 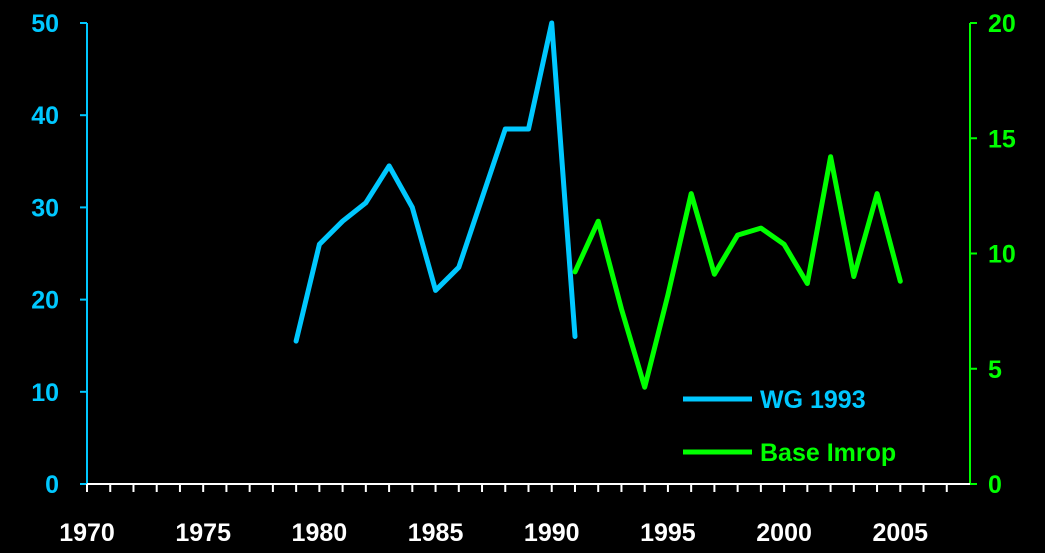 What do you see at coordinates (552, 533) in the screenshot?
I see `x-tick-label: 1990` at bounding box center [552, 533].